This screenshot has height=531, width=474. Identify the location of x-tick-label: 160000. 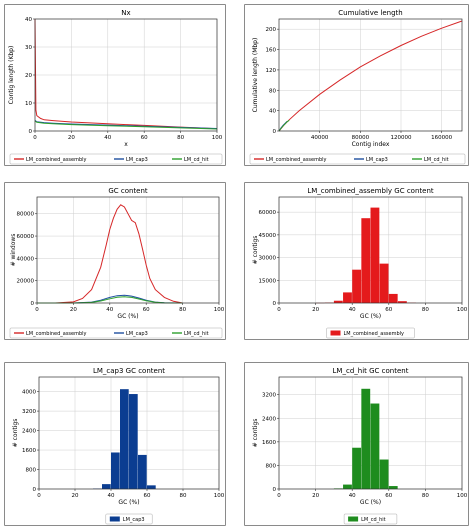
(441, 138).